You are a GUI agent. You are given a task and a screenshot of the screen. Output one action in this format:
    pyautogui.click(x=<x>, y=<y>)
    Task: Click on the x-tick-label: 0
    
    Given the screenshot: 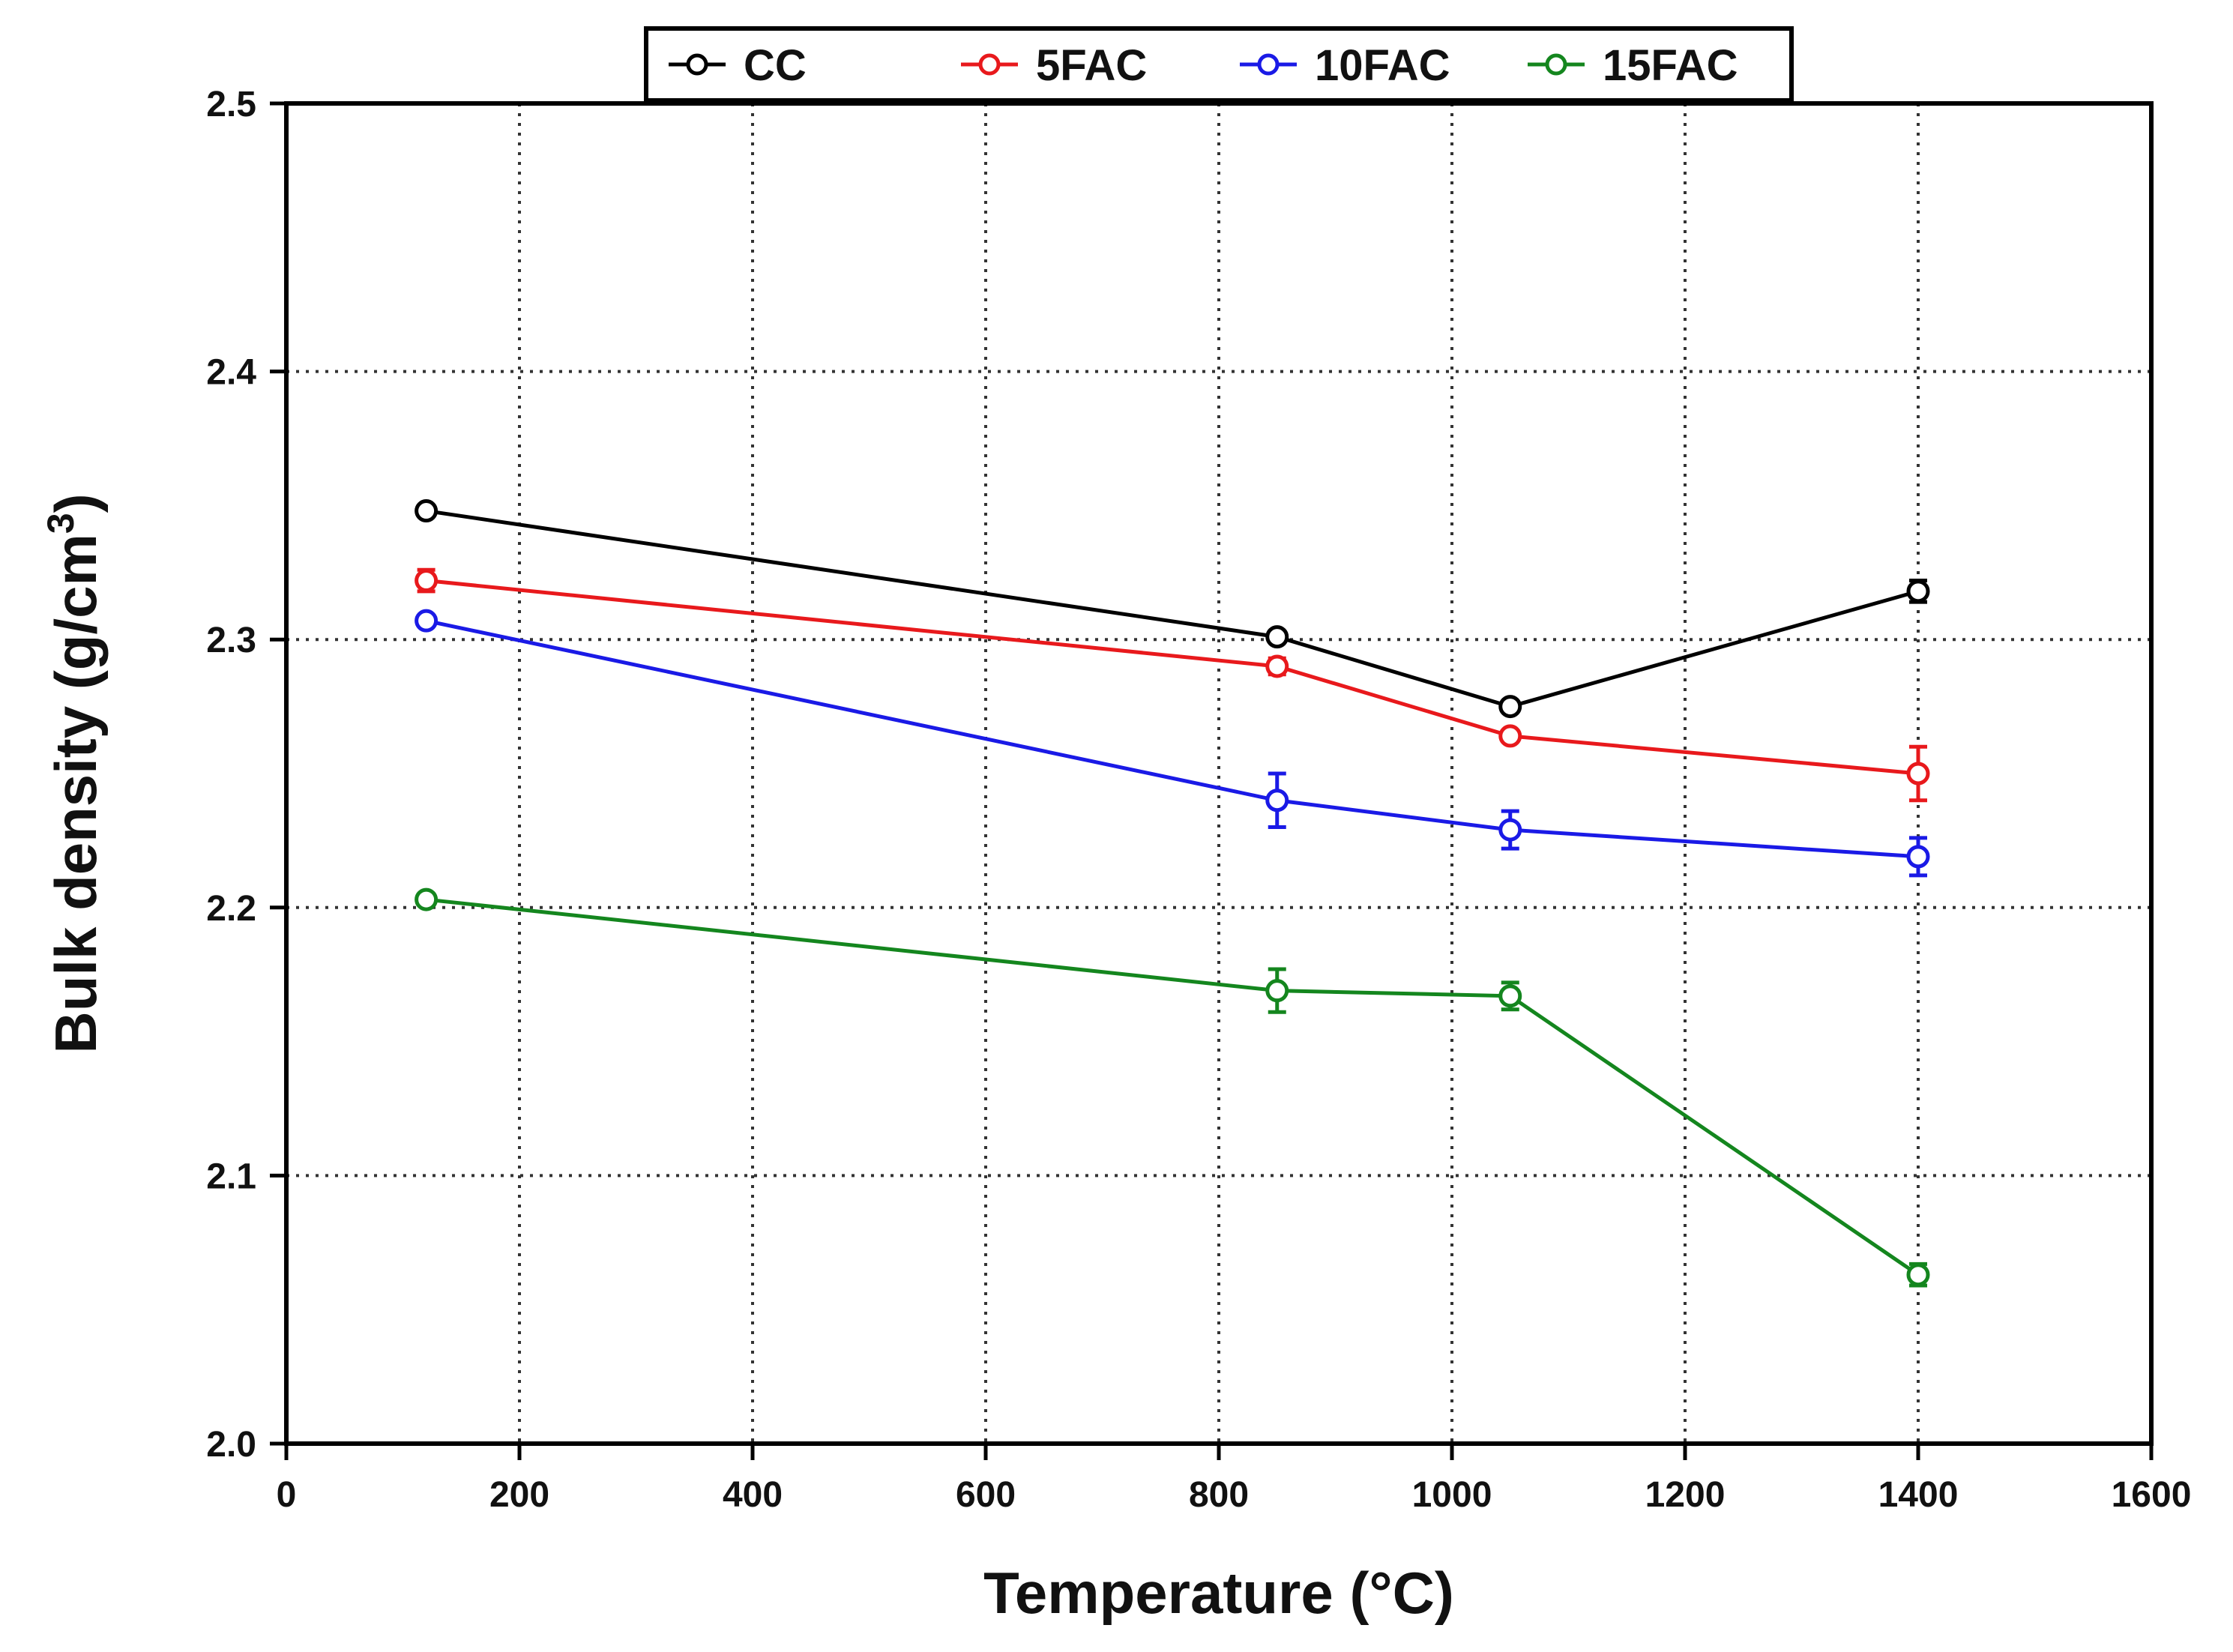 What is the action you would take?
    pyautogui.click(x=287, y=1495)
    